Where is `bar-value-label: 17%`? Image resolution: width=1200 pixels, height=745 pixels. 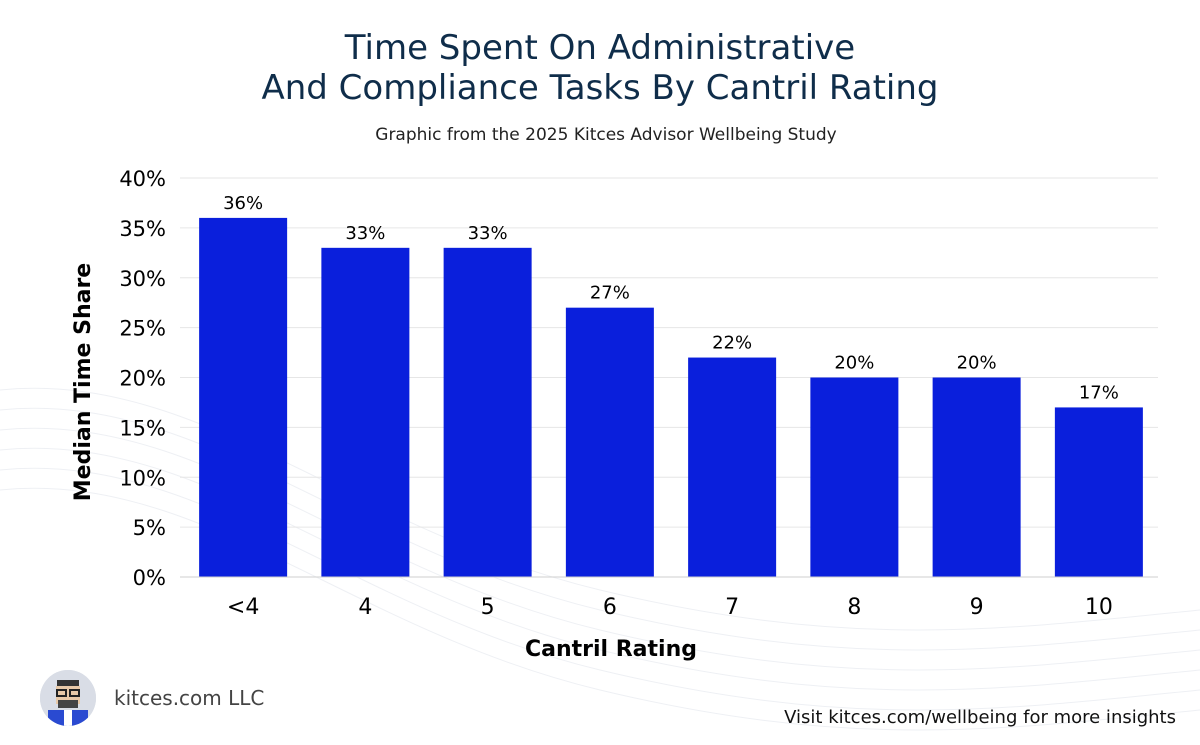
bar-value-label: 17% is located at coordinates (1099, 392).